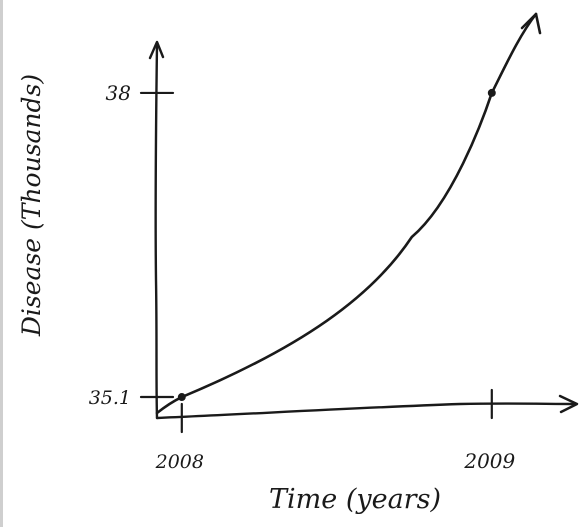 Image resolution: width=581 pixels, height=532 pixels. What do you see at coordinates (489, 461) in the screenshot?
I see `x-tick-label: 2009` at bounding box center [489, 461].